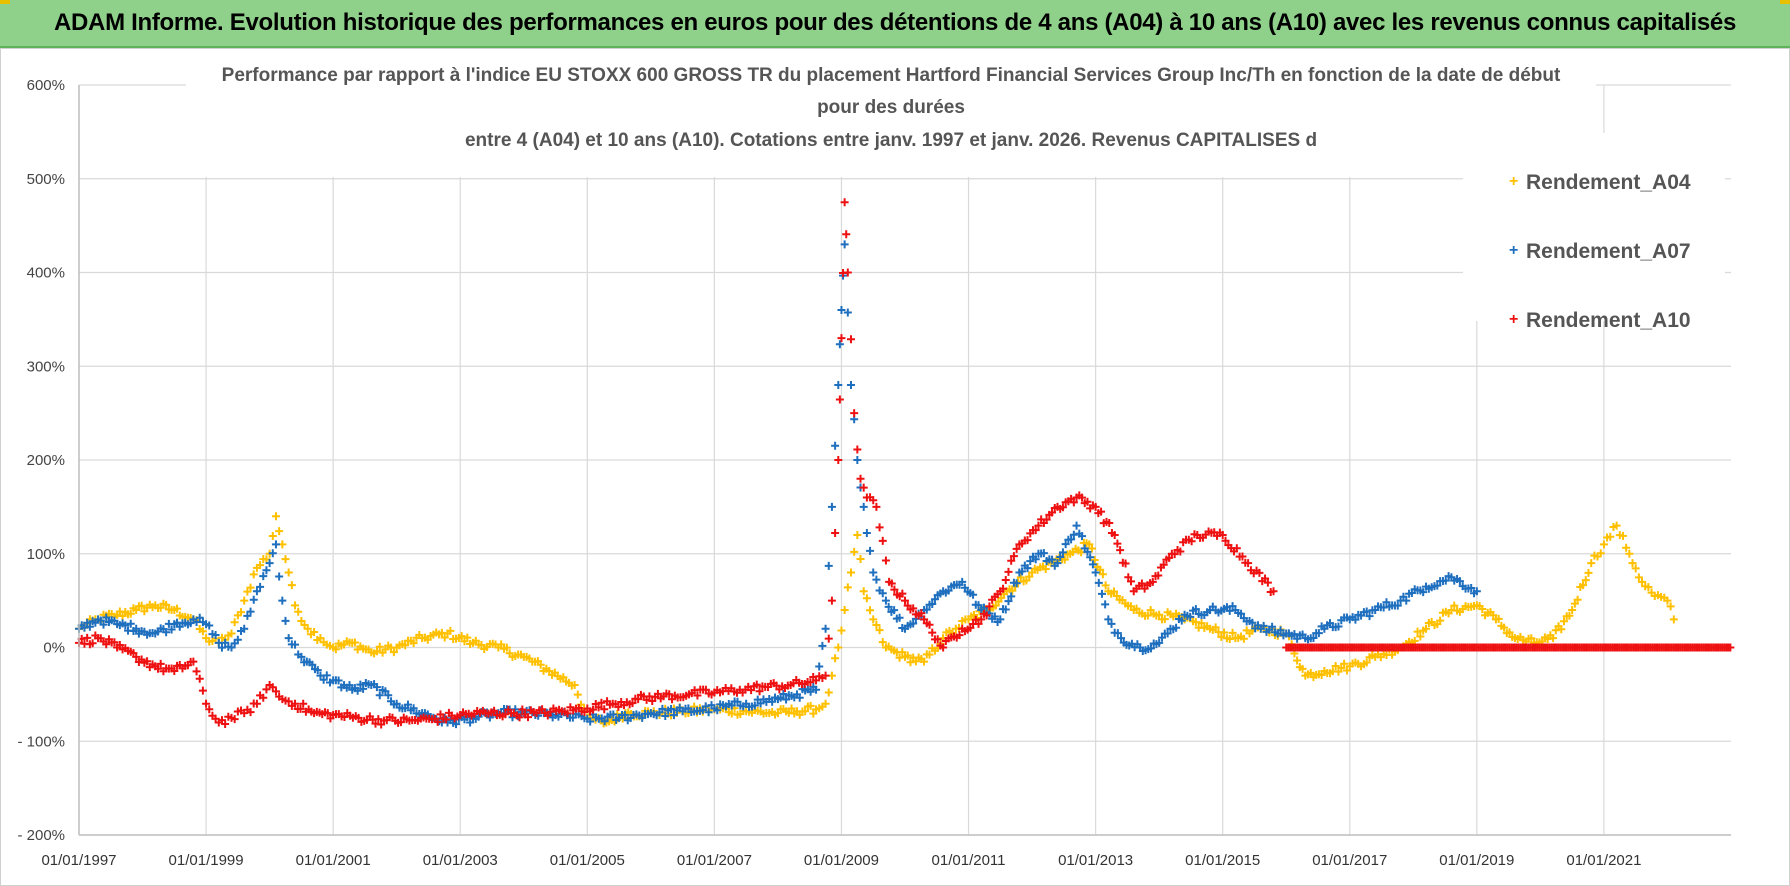 The height and width of the screenshot is (886, 1790). Describe the element at coordinates (587, 860) in the screenshot. I see `x-tick-label: 01/01/2005` at that location.